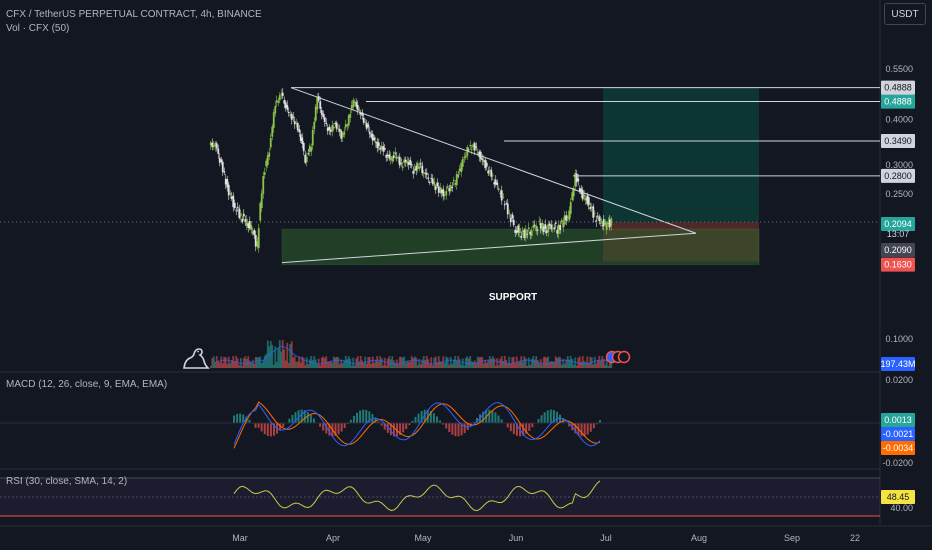 The height and width of the screenshot is (550, 932). Describe the element at coordinates (905, 14) in the screenshot. I see `currency-button: USDT` at that location.